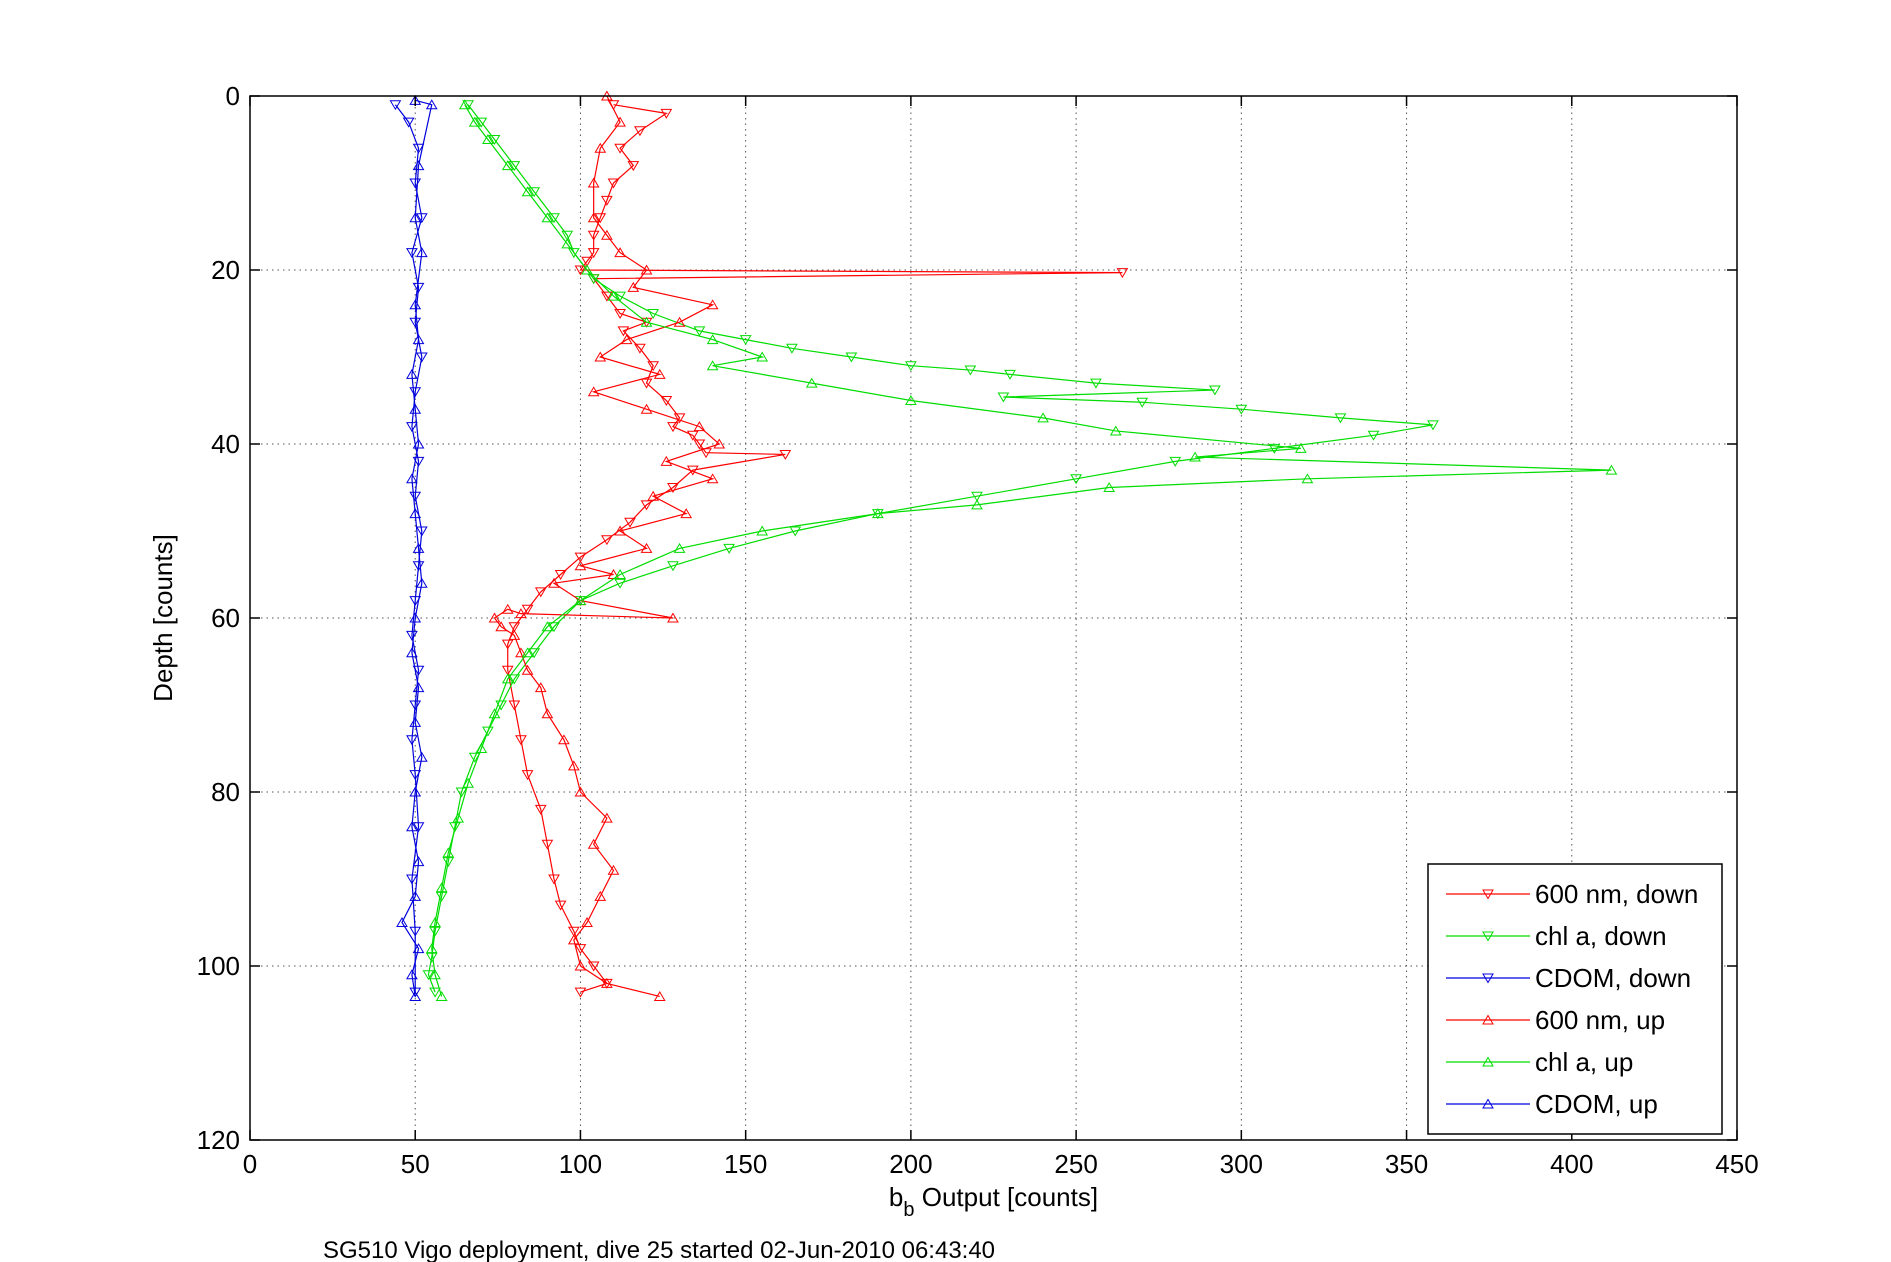  What do you see at coordinates (1584, 1062) in the screenshot?
I see `legend-label: chl a, up` at bounding box center [1584, 1062].